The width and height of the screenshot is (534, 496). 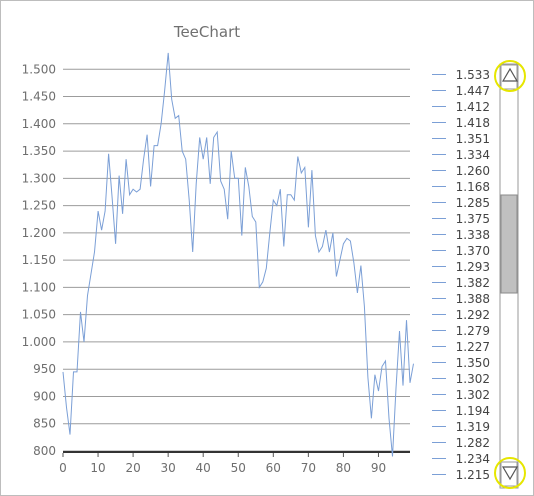 I want to click on legend-item: 1.285, so click(x=461, y=203).